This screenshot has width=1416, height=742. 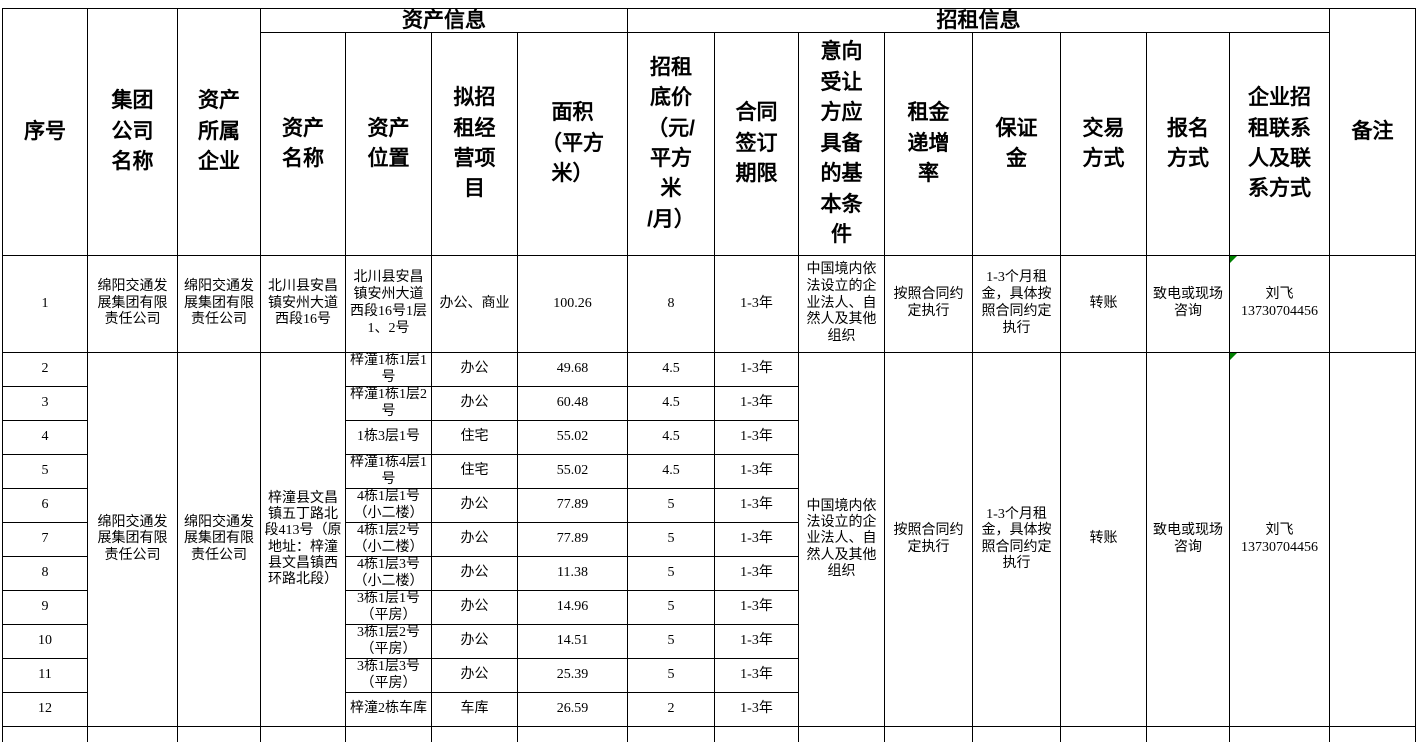 What do you see at coordinates (474, 403) in the screenshot?
I see `row3-project-cell: 办公` at bounding box center [474, 403].